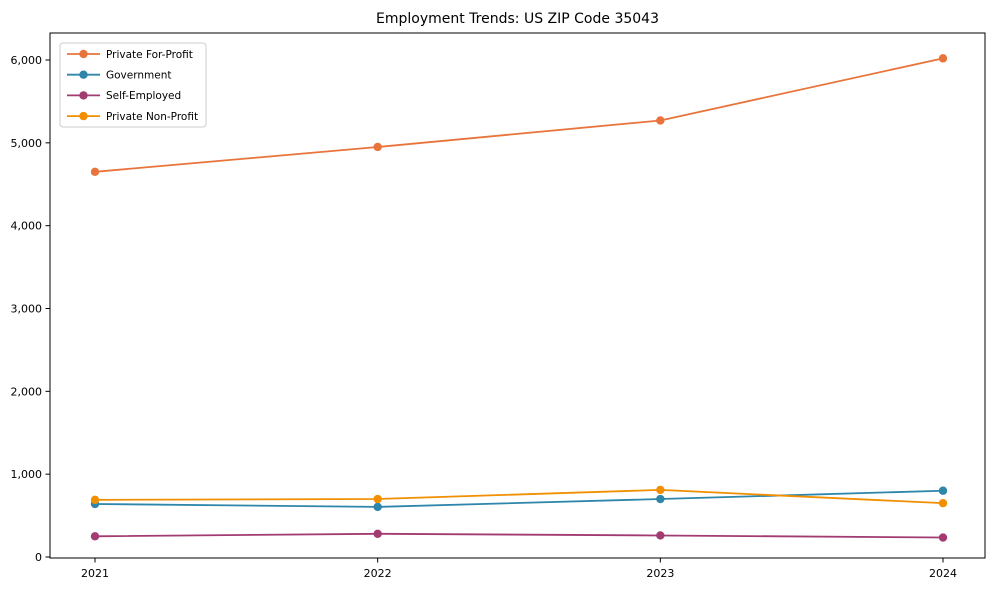 This screenshot has width=1000, height=600. What do you see at coordinates (27, 143) in the screenshot?
I see `y-axis-tick-label: 5,000` at bounding box center [27, 143].